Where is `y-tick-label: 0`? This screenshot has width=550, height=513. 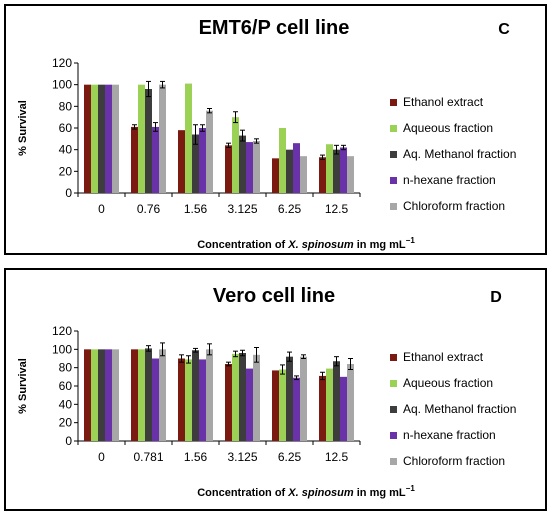 y-tick-label: 0 is located at coordinates (68, 441).